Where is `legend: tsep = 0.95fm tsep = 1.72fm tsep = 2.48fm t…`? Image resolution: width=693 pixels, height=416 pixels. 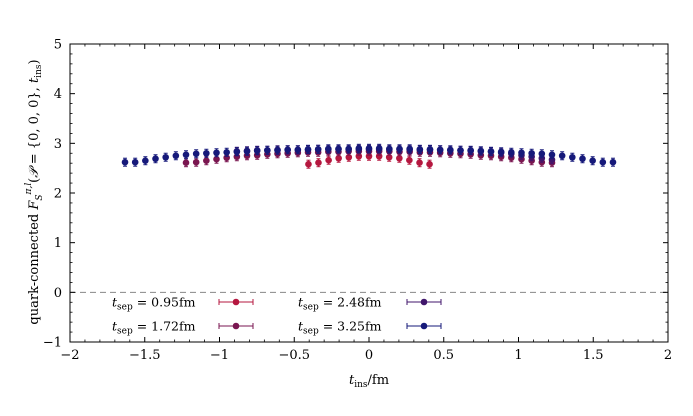 legend: tsep = 0.95fm tsep = 1.72fm tsep = 2.48fm t… is located at coordinates (277, 316).